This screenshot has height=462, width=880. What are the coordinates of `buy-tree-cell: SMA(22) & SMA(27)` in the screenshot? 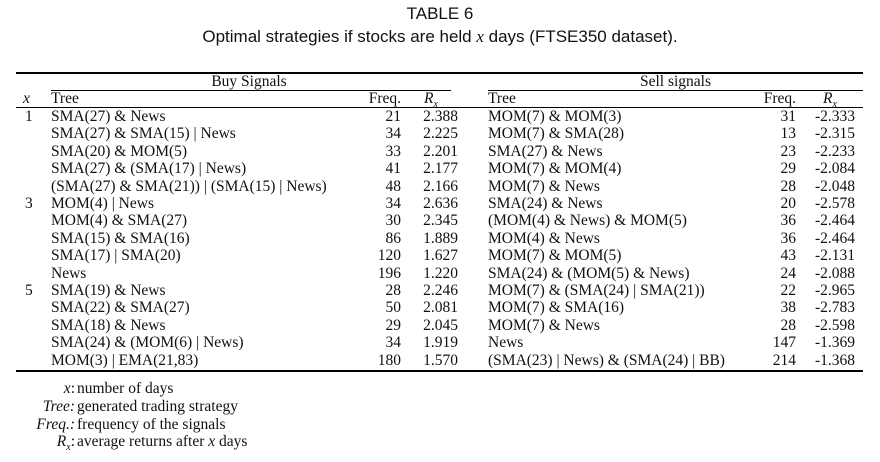 It's located at (120, 308).